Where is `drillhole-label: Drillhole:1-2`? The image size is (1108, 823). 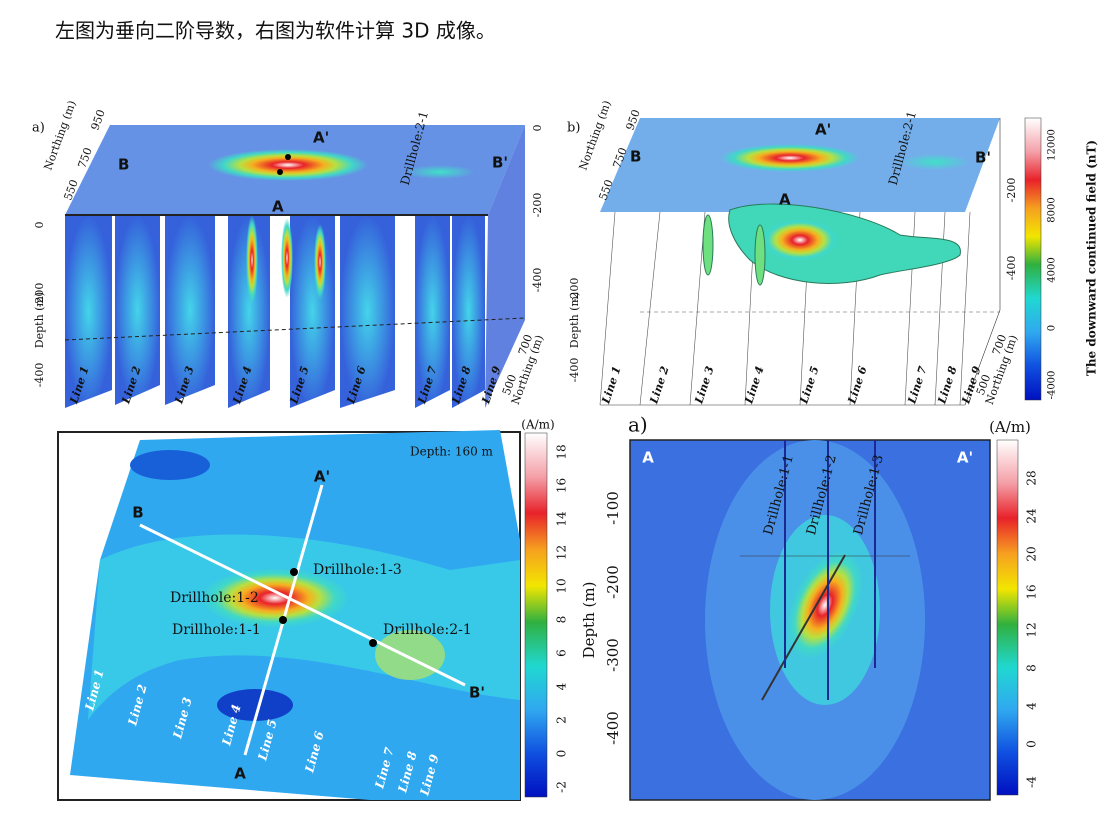
drillhole-label: Drillhole:1-2 is located at coordinates (214, 598).